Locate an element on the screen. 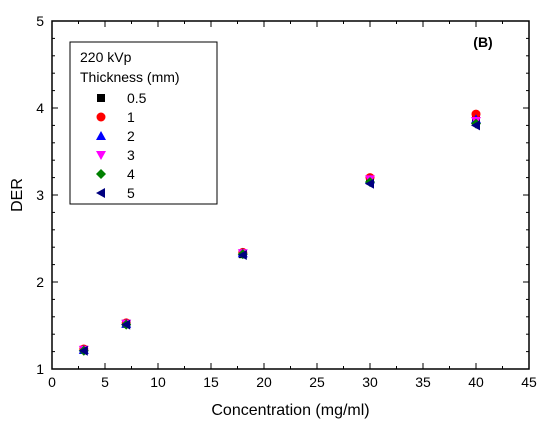 The height and width of the screenshot is (427, 550). x-tick-label: 25 is located at coordinates (317, 382).